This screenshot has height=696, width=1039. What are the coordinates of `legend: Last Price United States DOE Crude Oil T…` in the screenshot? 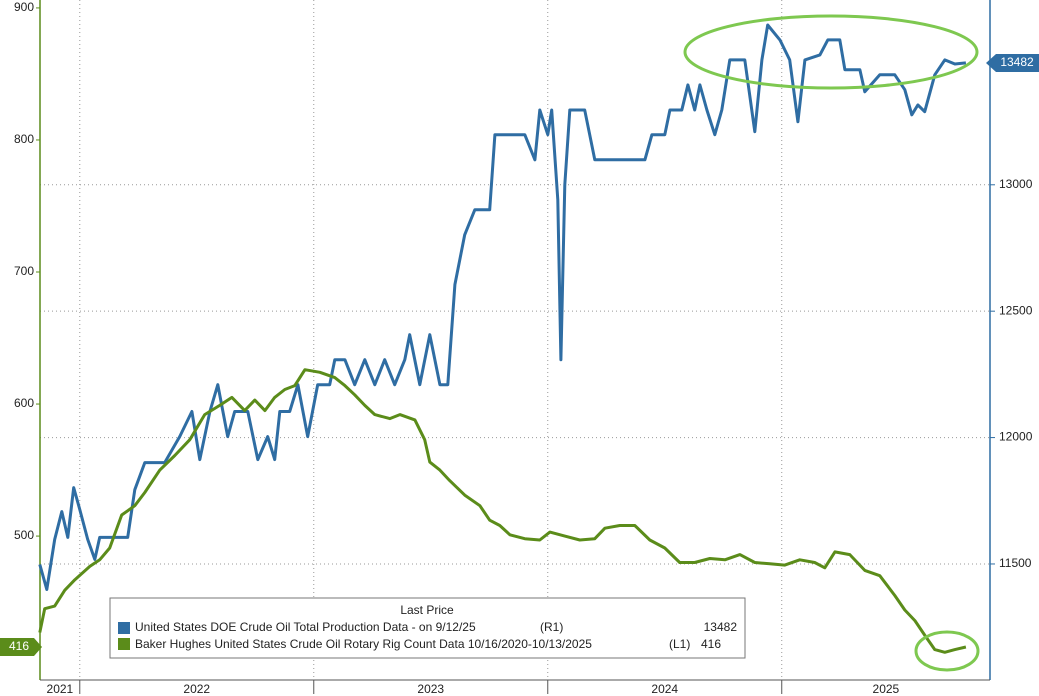 It's located at (427, 628).